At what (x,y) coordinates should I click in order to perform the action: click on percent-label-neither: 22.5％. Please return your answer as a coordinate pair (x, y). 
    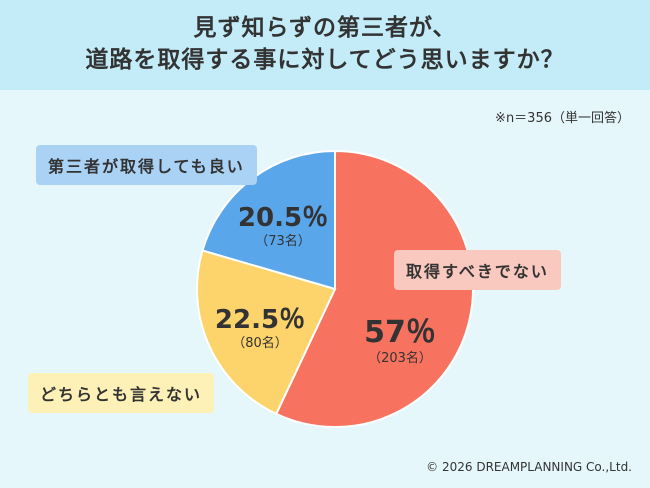
    Looking at the image, I should click on (260, 320).